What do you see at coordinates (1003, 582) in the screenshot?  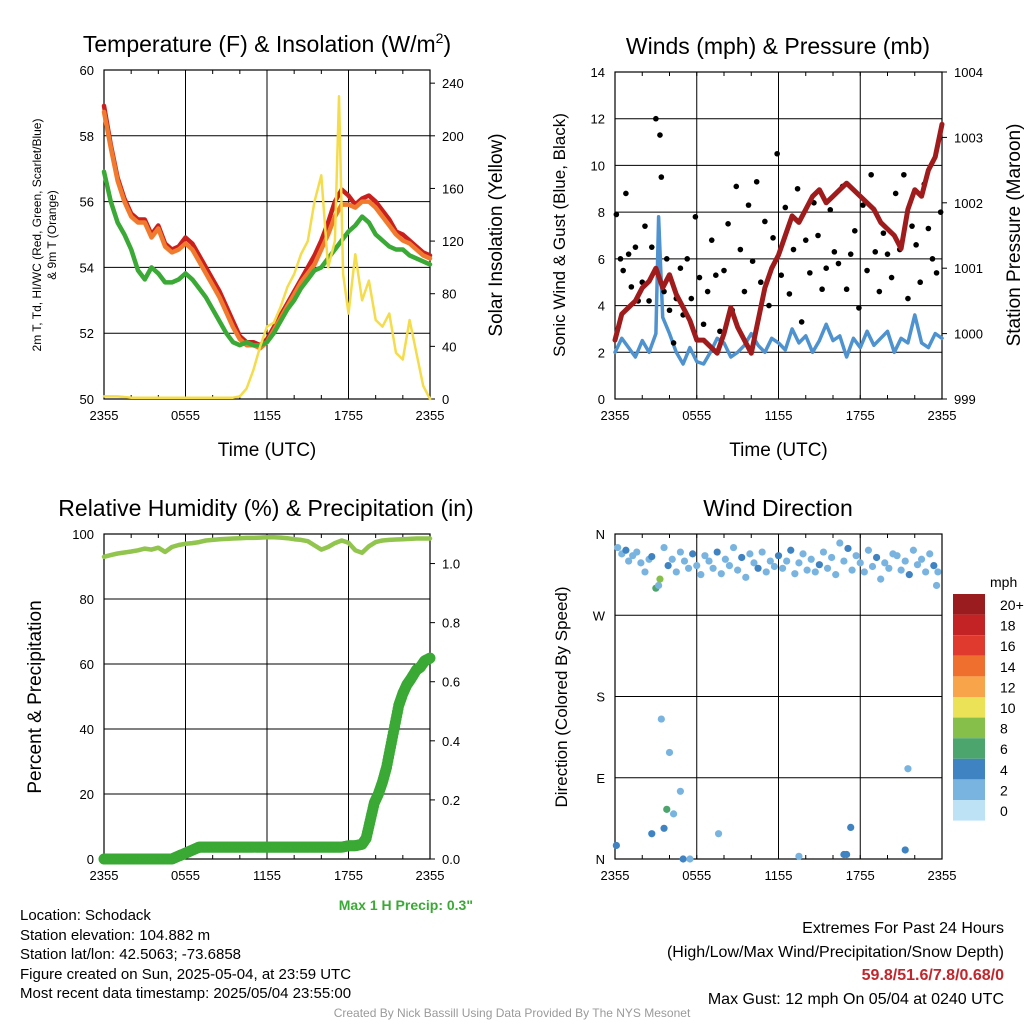 I see `legend-title: mph` at bounding box center [1003, 582].